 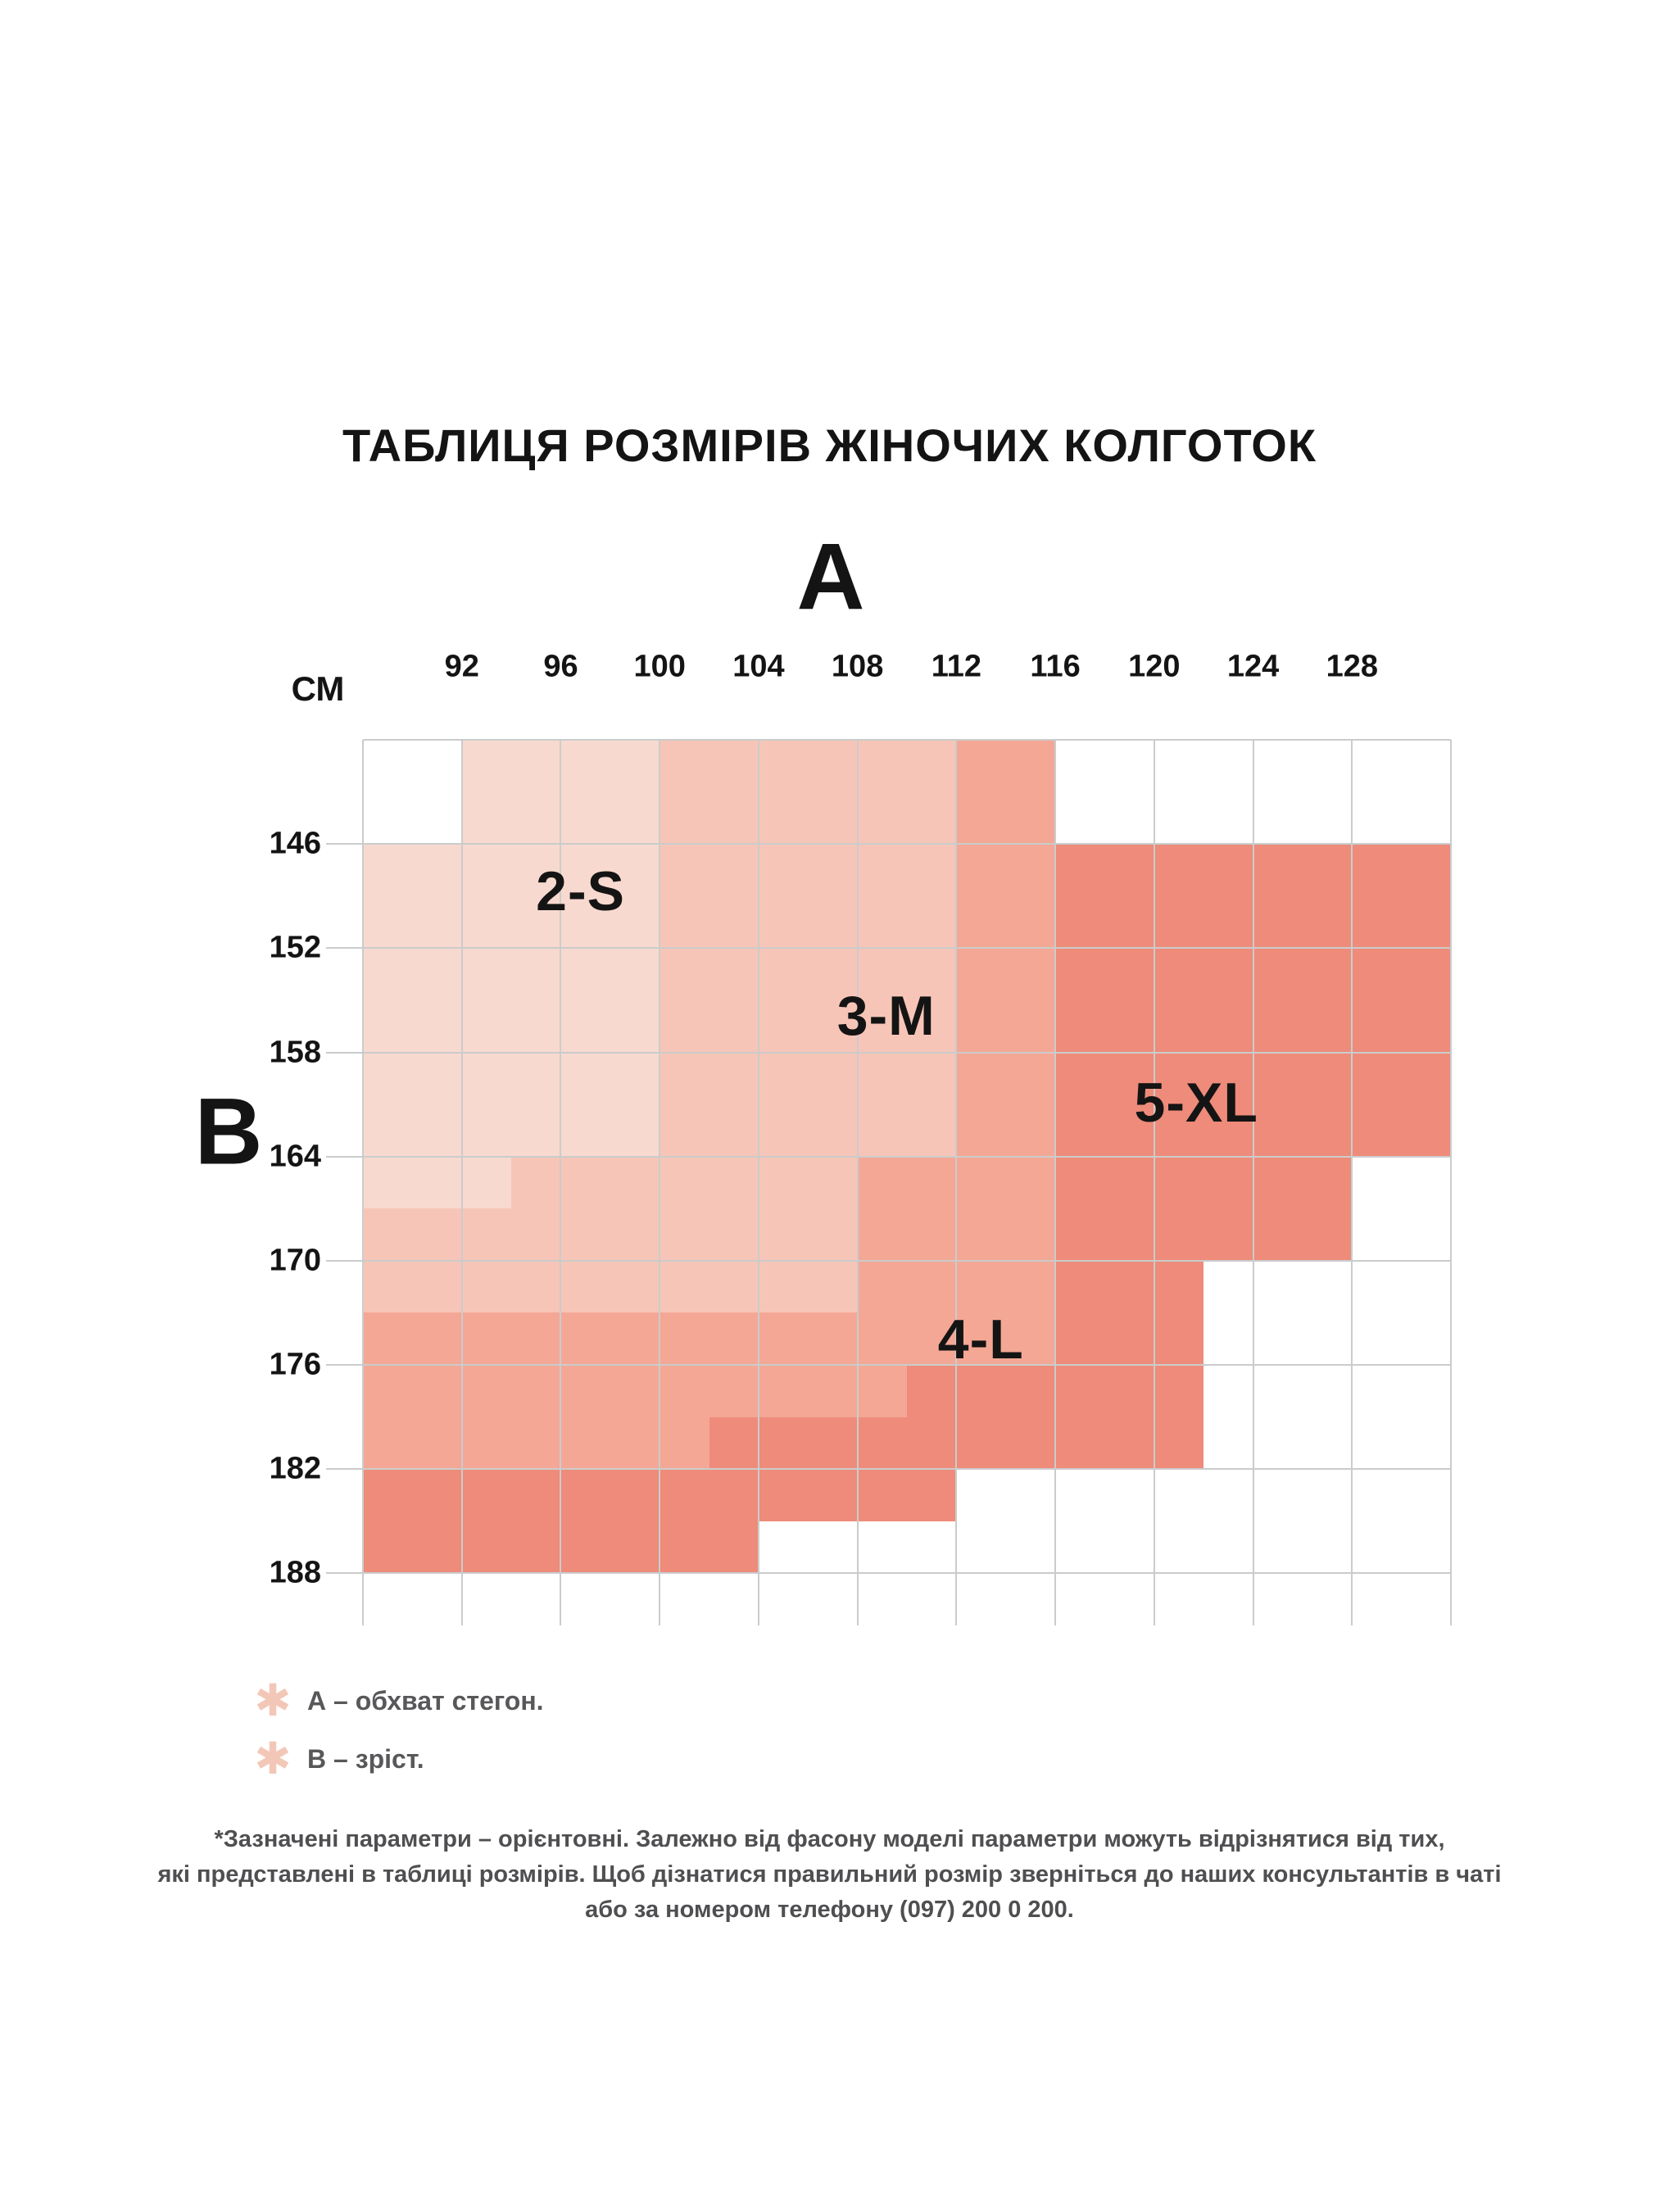 What do you see at coordinates (295, 1468) in the screenshot?
I see `y-tick-label: 182` at bounding box center [295, 1468].